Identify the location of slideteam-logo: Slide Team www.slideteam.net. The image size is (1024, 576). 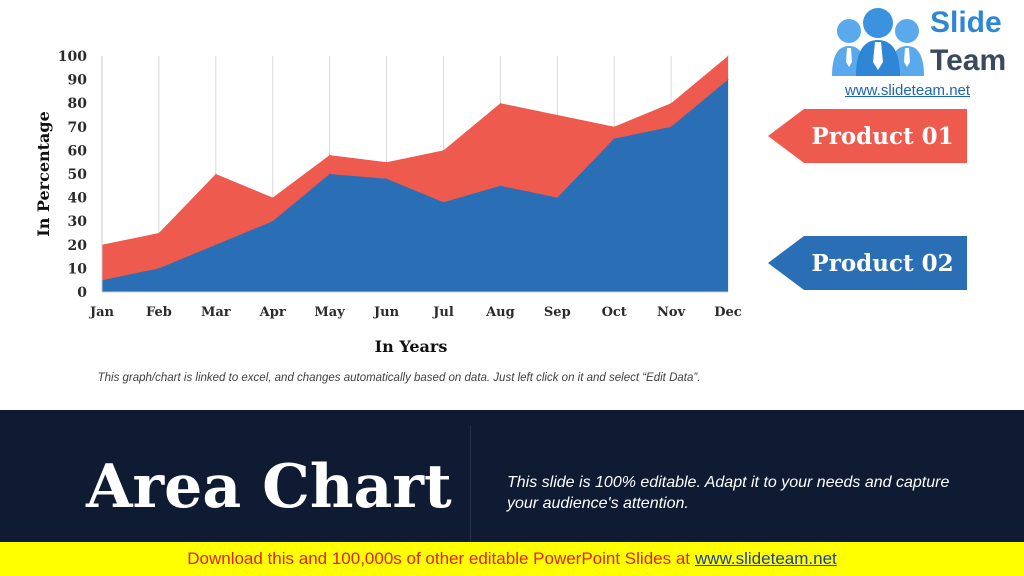
(925, 52).